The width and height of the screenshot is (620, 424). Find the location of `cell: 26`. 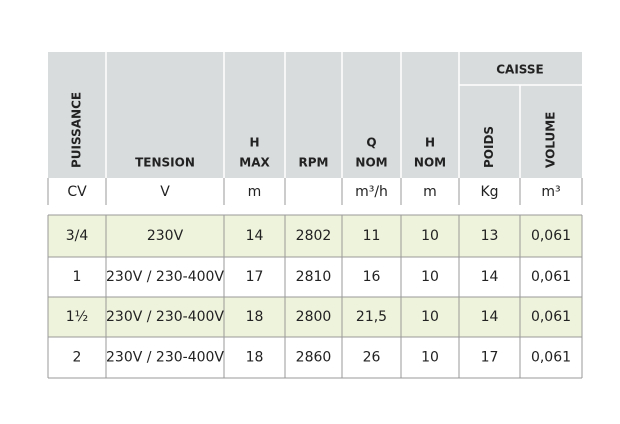

cell: 26 is located at coordinates (372, 358).